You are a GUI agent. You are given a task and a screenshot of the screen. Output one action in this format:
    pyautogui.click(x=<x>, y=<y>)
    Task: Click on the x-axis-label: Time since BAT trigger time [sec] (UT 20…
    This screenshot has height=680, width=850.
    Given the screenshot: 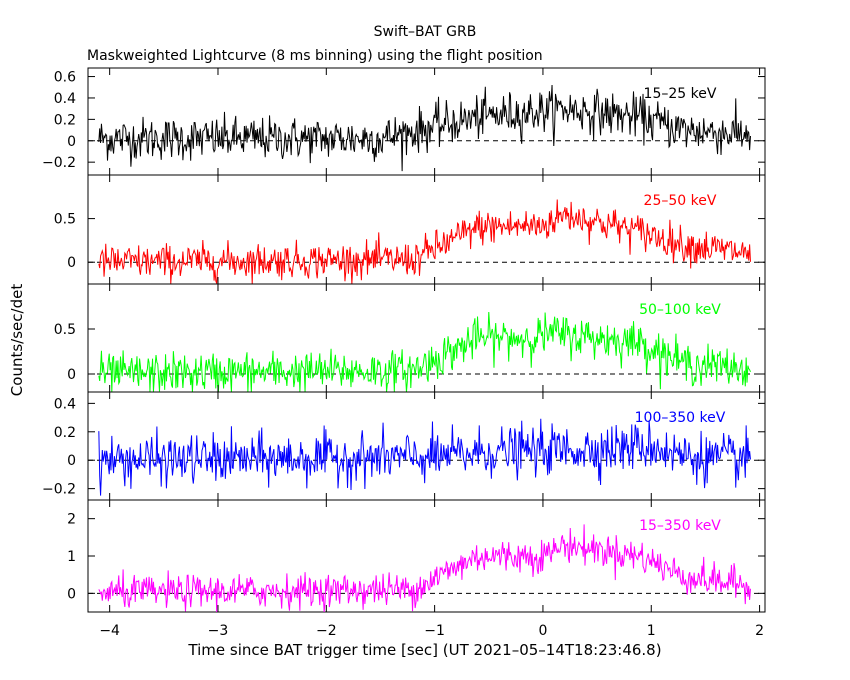 What is the action you would take?
    pyautogui.click(x=424, y=650)
    